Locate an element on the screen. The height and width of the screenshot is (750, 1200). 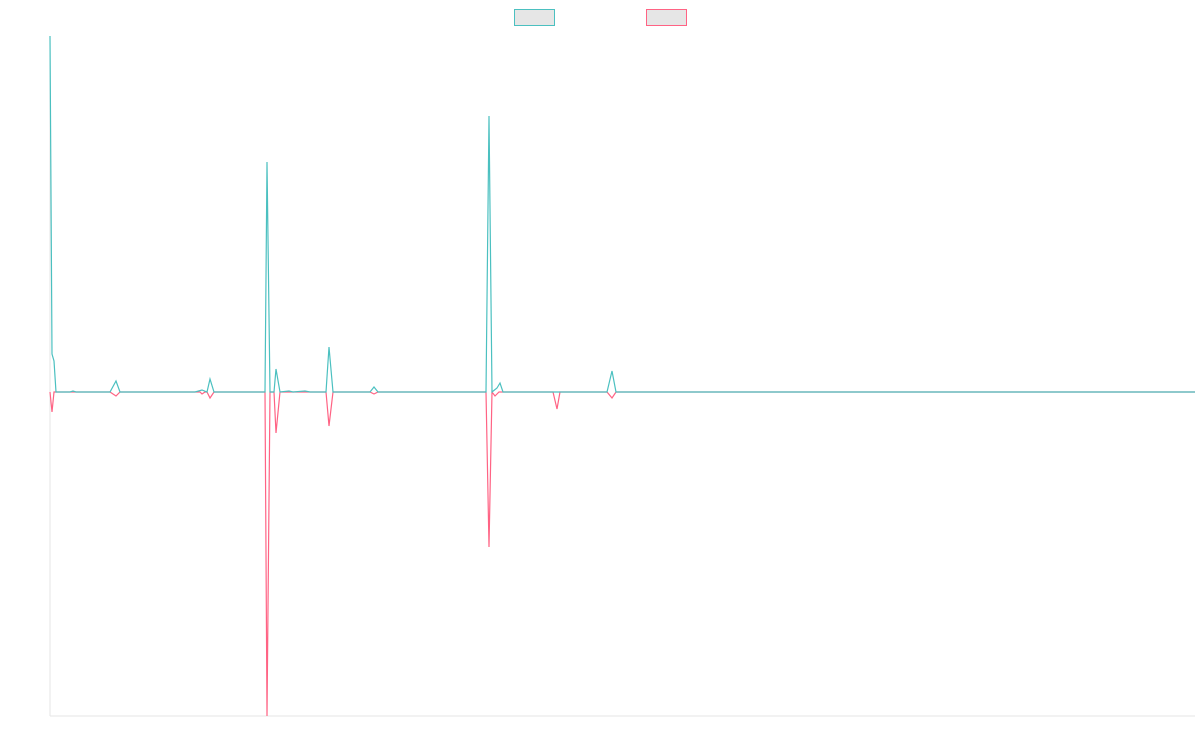
legend is located at coordinates (600, 17).